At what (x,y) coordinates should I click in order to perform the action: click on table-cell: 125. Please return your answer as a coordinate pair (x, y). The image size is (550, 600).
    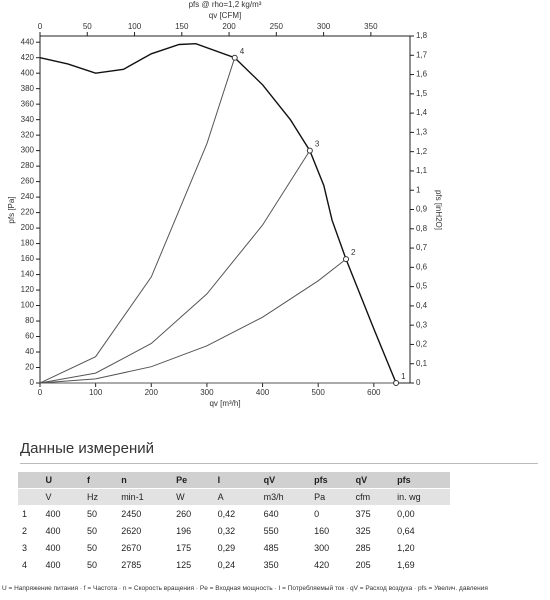
    Looking at the image, I should click on (193, 565).